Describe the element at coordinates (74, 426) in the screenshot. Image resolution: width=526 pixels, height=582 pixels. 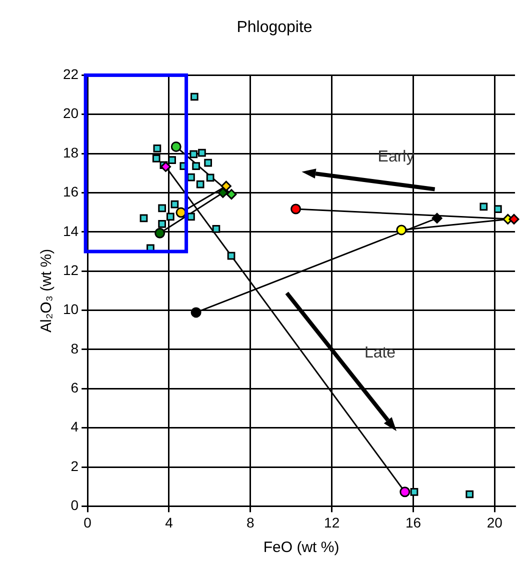
I see `y-tick-label: 4` at that location.